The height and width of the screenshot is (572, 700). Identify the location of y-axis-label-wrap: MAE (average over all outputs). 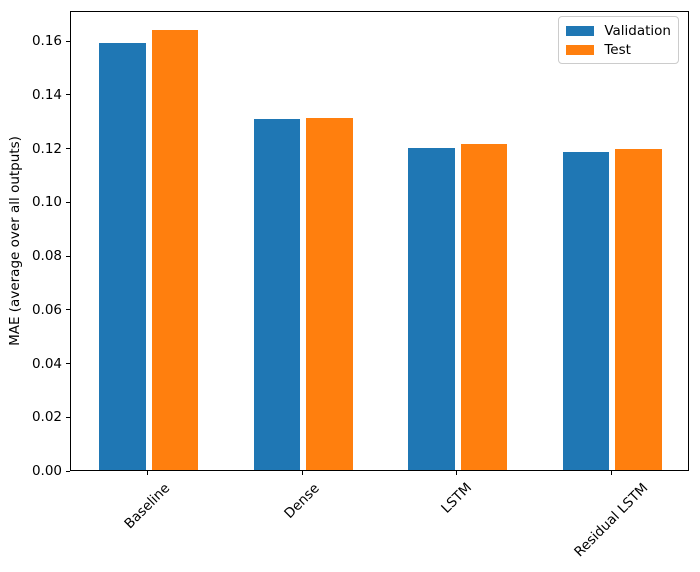
(15, 241).